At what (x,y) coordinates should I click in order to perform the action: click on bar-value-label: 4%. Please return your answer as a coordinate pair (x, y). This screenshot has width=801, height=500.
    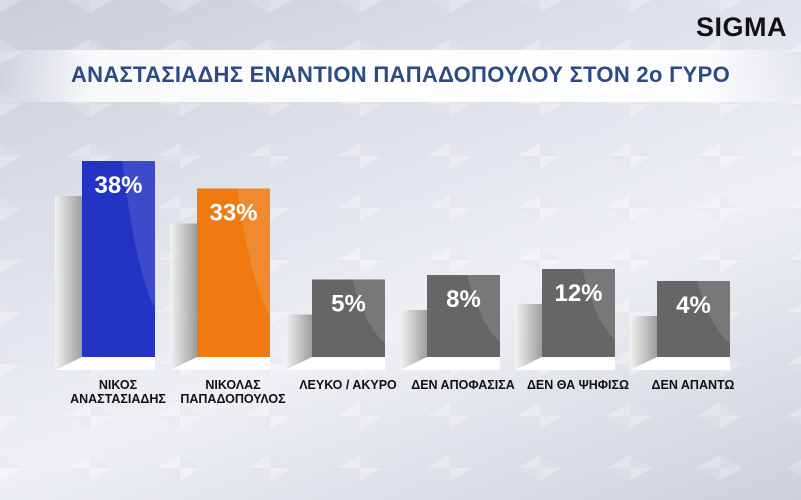
    Looking at the image, I should click on (693, 305).